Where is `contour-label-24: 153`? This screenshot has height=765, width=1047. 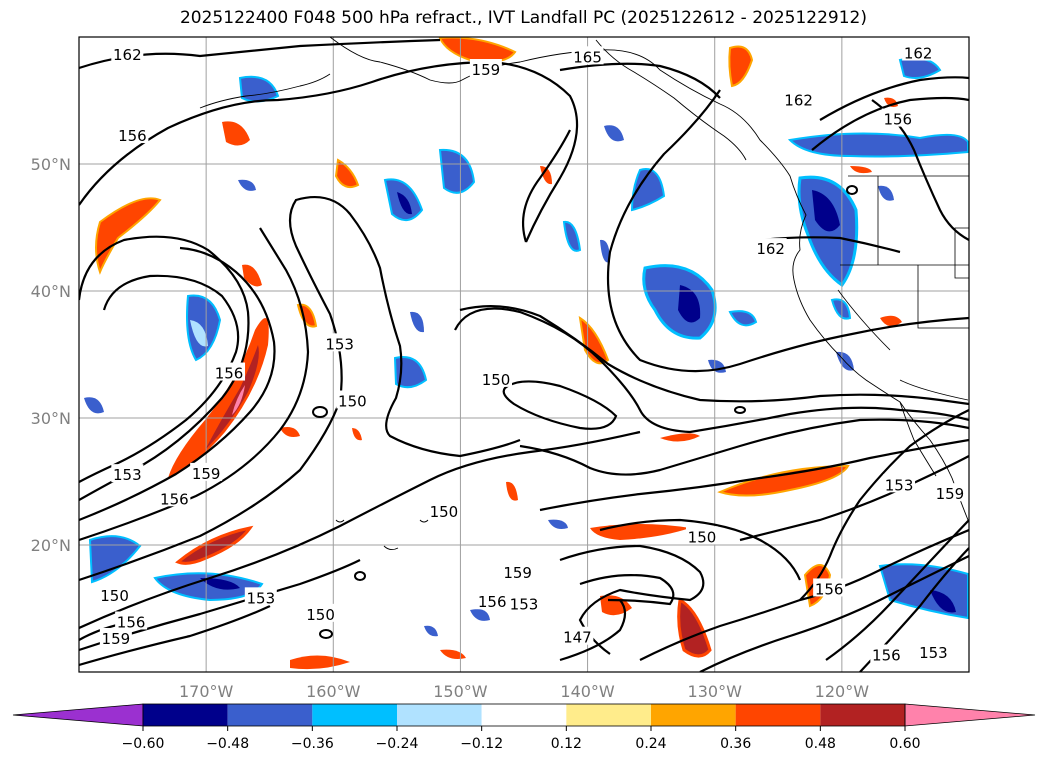 contour-label-24: 153 is located at coordinates (260, 597).